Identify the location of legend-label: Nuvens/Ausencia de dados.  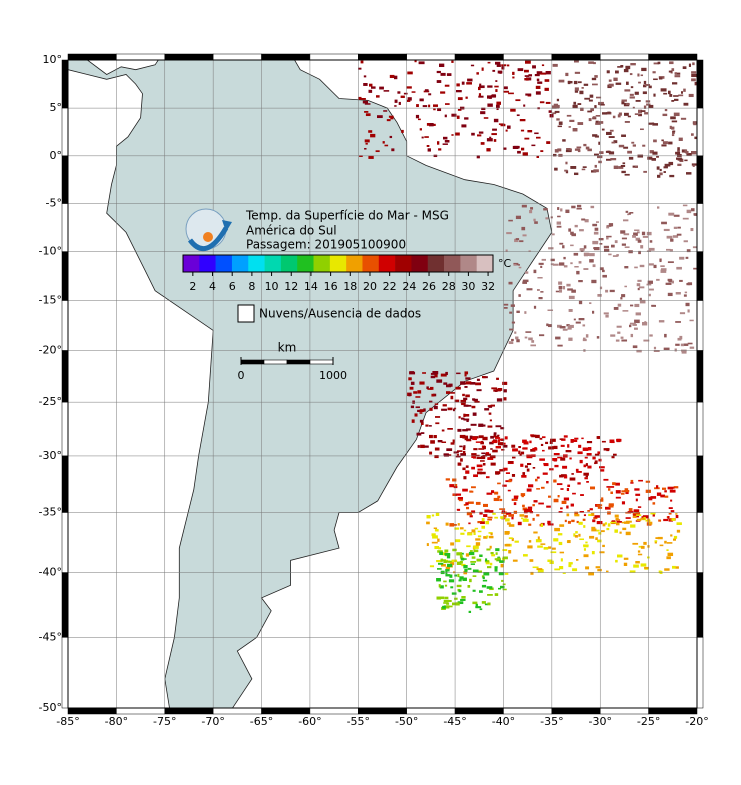
(340, 314).